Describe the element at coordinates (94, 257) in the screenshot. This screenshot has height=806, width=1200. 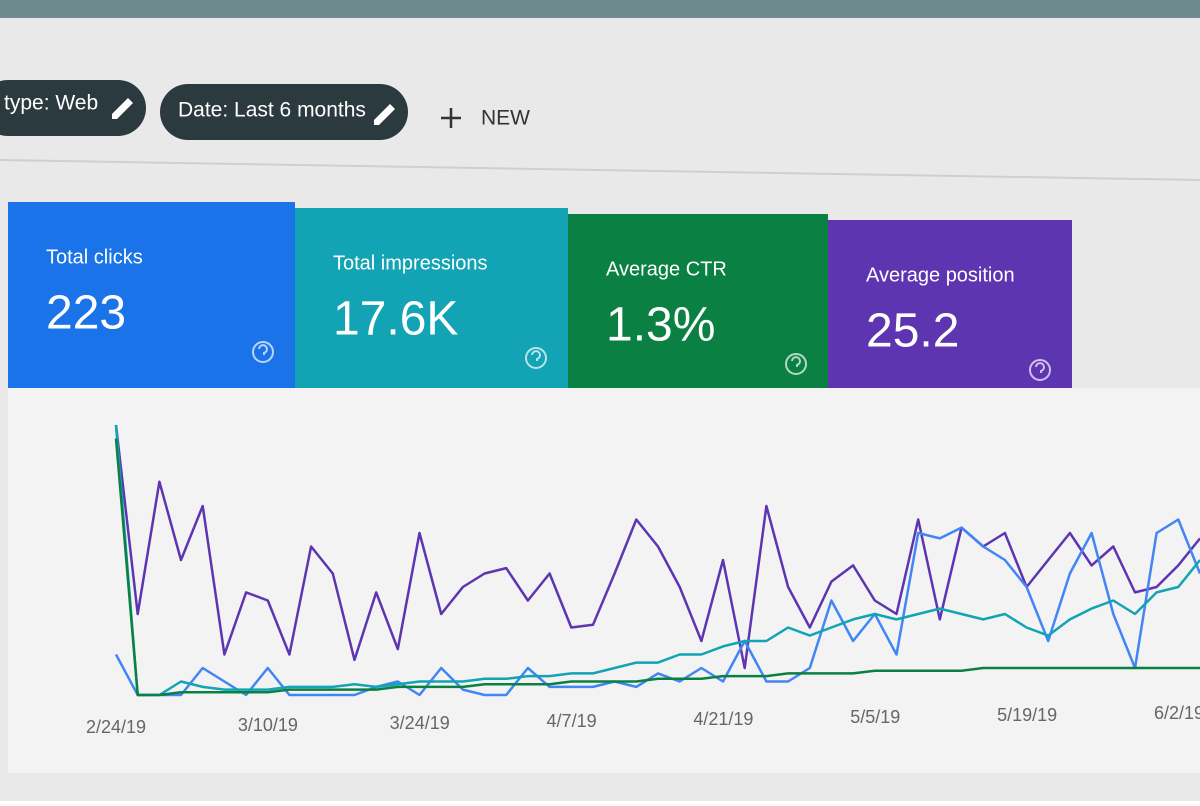
I see `metric-label: Total clicks` at that location.